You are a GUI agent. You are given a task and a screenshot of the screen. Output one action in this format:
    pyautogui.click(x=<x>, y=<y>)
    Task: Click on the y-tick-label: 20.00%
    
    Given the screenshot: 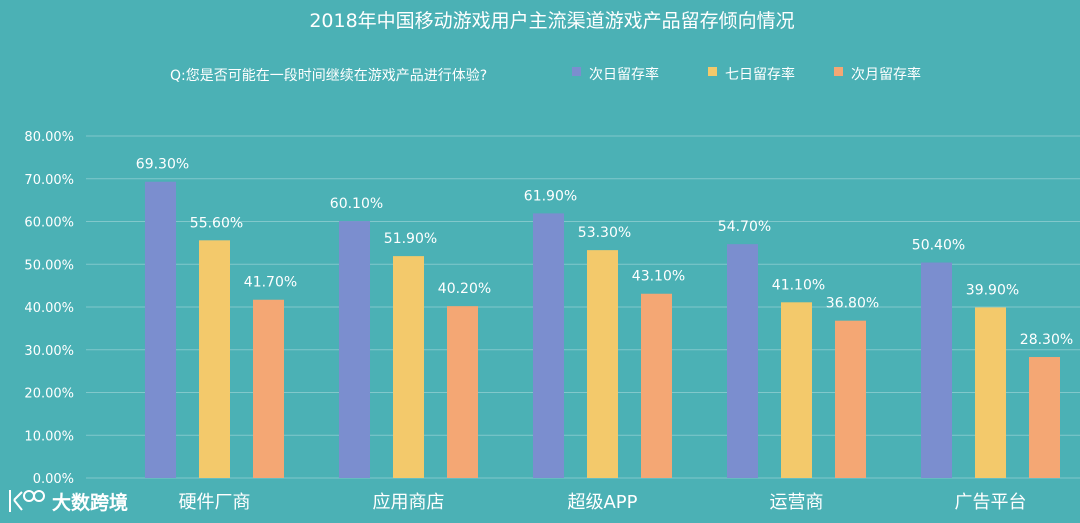 What is the action you would take?
    pyautogui.click(x=49, y=394)
    